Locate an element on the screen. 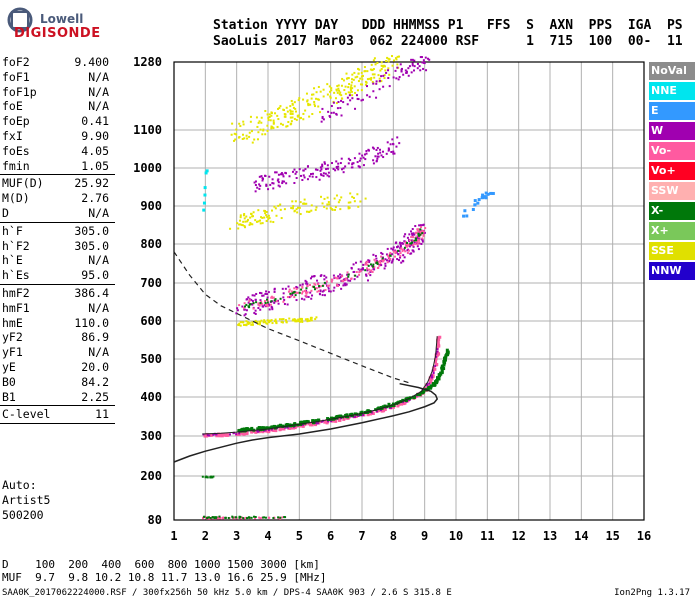 This screenshot has height=600, width=700. legend-item-noval: NoVal is located at coordinates (672, 71).